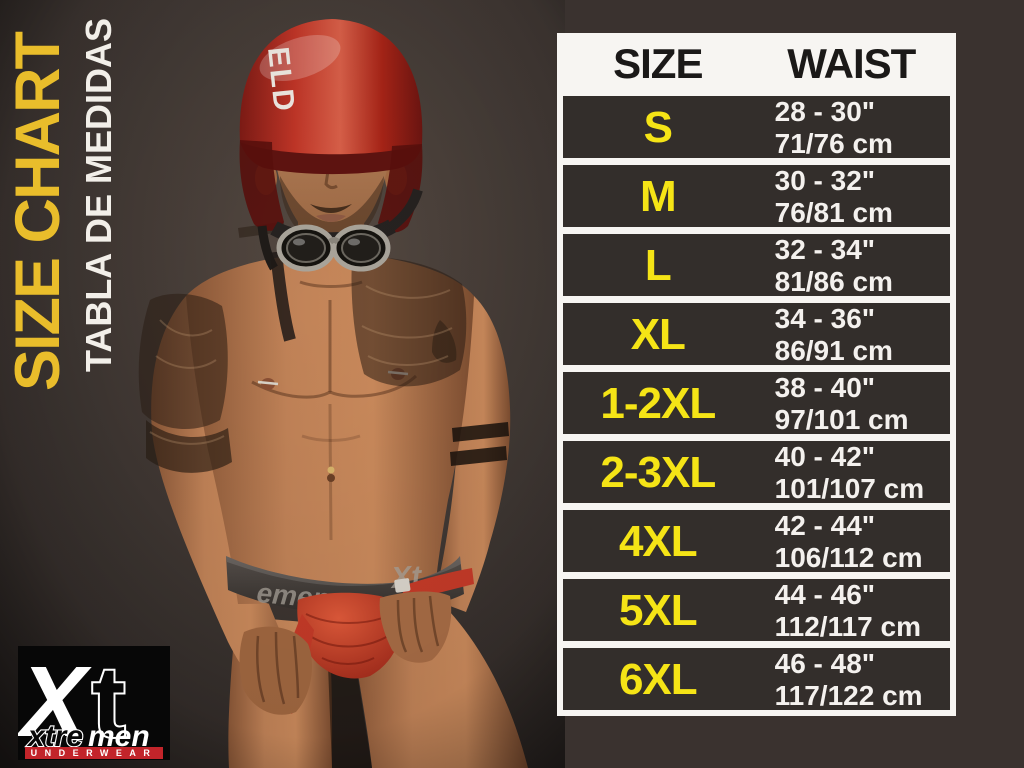  Describe the element at coordinates (825, 387) in the screenshot. I see `waist-inches: 38 - 40"` at that location.